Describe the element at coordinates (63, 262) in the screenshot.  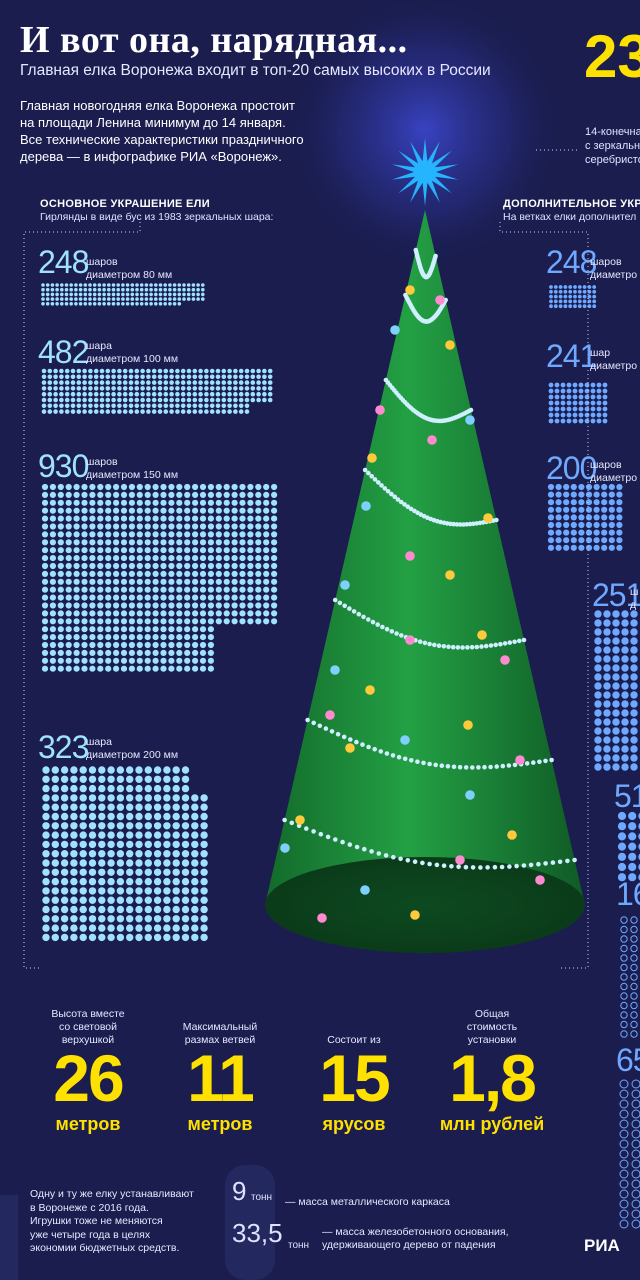
I see `bead-count: 248` at that location.